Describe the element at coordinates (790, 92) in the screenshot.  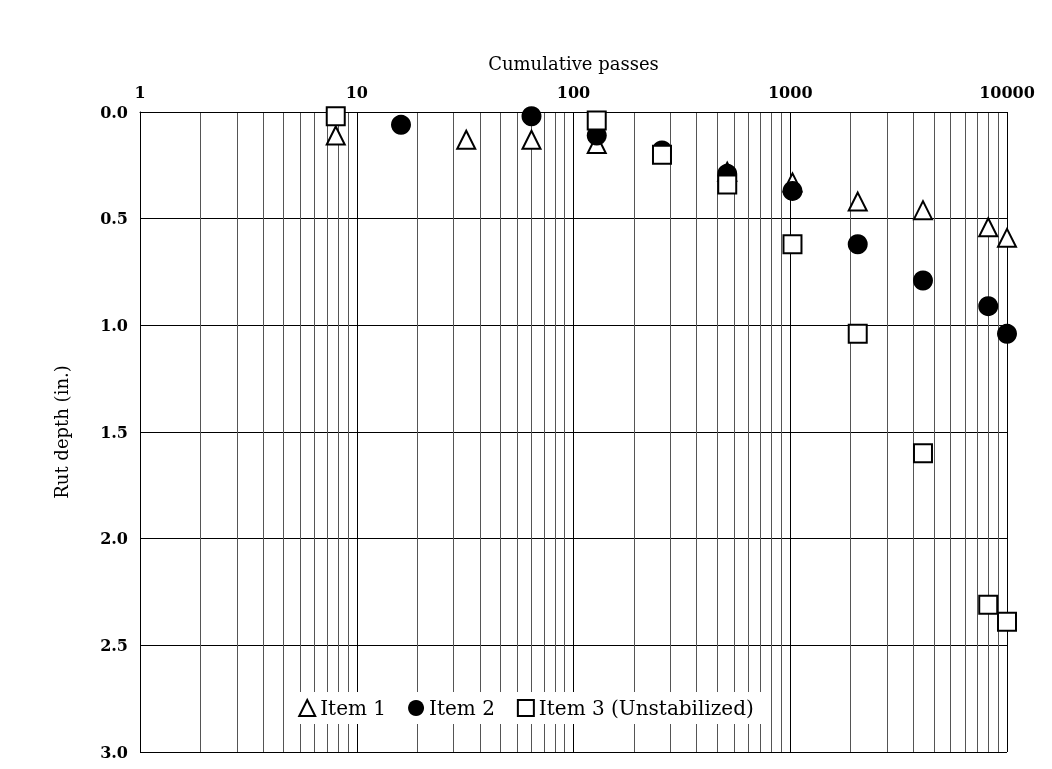
I see `x-tick-label: 1000` at that location.